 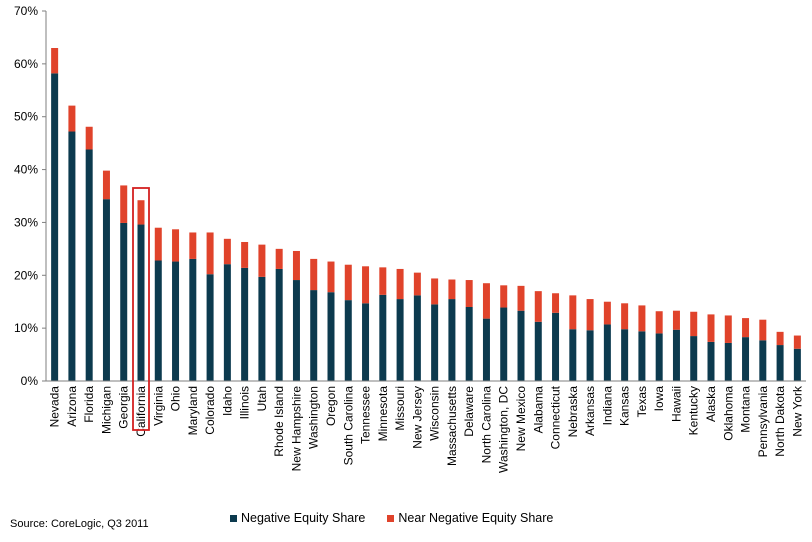 What do you see at coordinates (452, 426) in the screenshot?
I see `x-tick-label: Massachusetts` at bounding box center [452, 426].